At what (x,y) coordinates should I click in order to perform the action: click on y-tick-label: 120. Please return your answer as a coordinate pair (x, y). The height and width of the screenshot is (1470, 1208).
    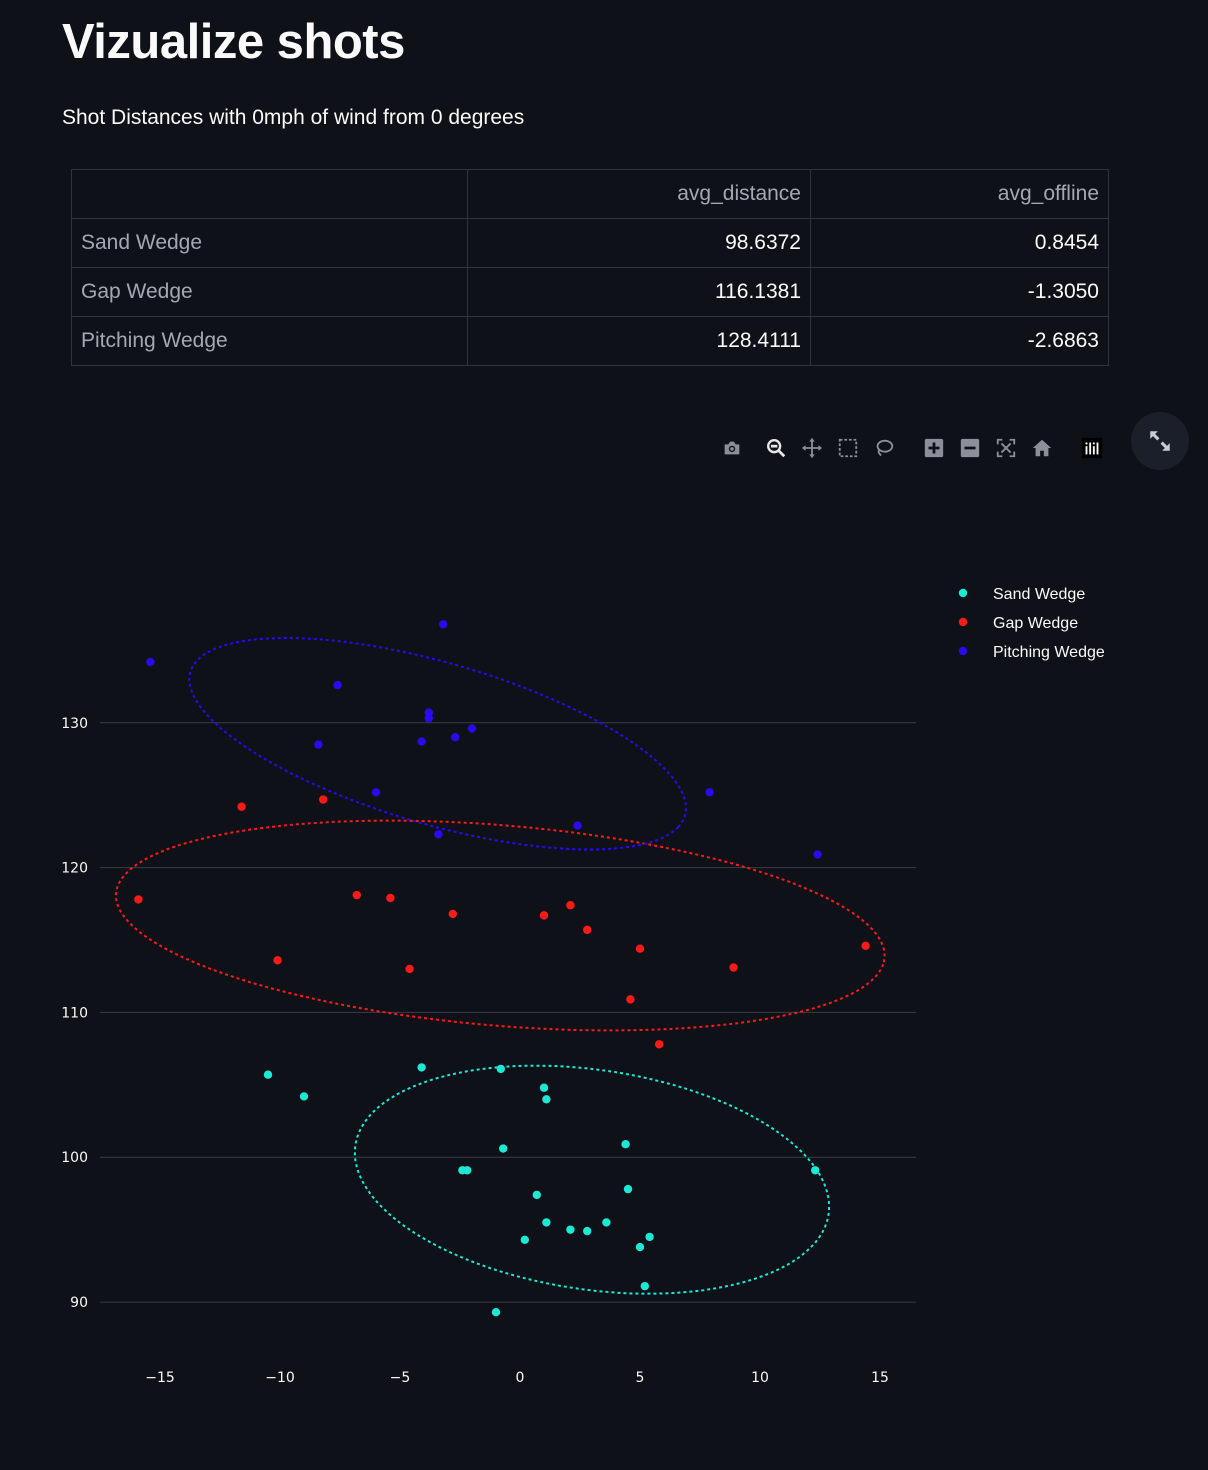
    Looking at the image, I should click on (74, 869).